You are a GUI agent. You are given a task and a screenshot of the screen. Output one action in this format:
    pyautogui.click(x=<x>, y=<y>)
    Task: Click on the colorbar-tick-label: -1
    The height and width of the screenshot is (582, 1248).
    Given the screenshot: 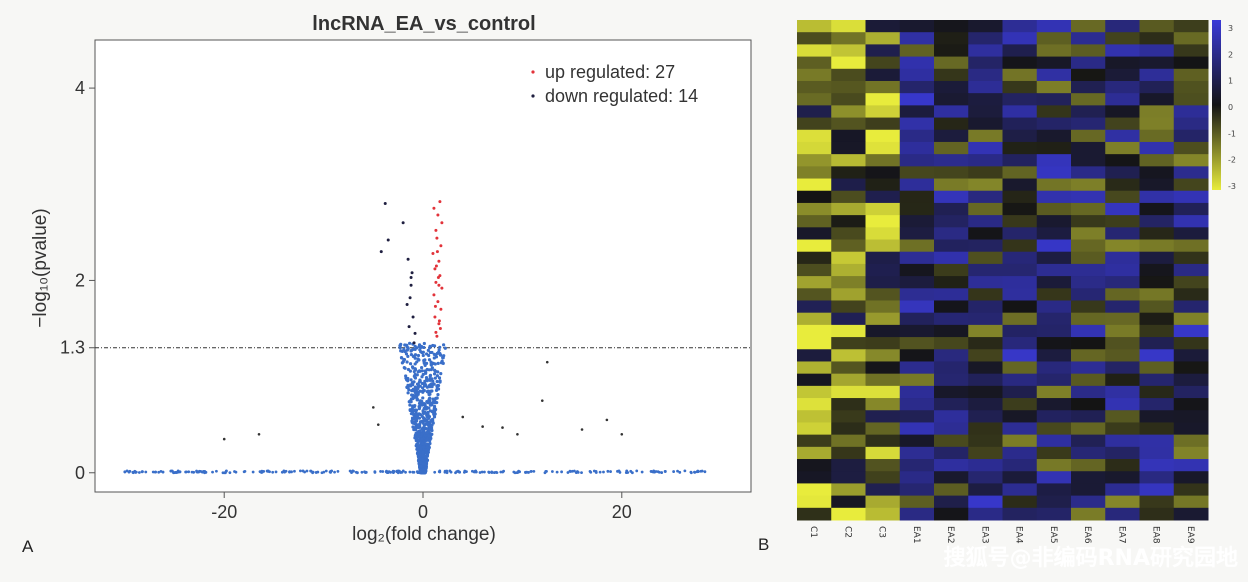 What is the action you would take?
    pyautogui.click(x=1232, y=133)
    